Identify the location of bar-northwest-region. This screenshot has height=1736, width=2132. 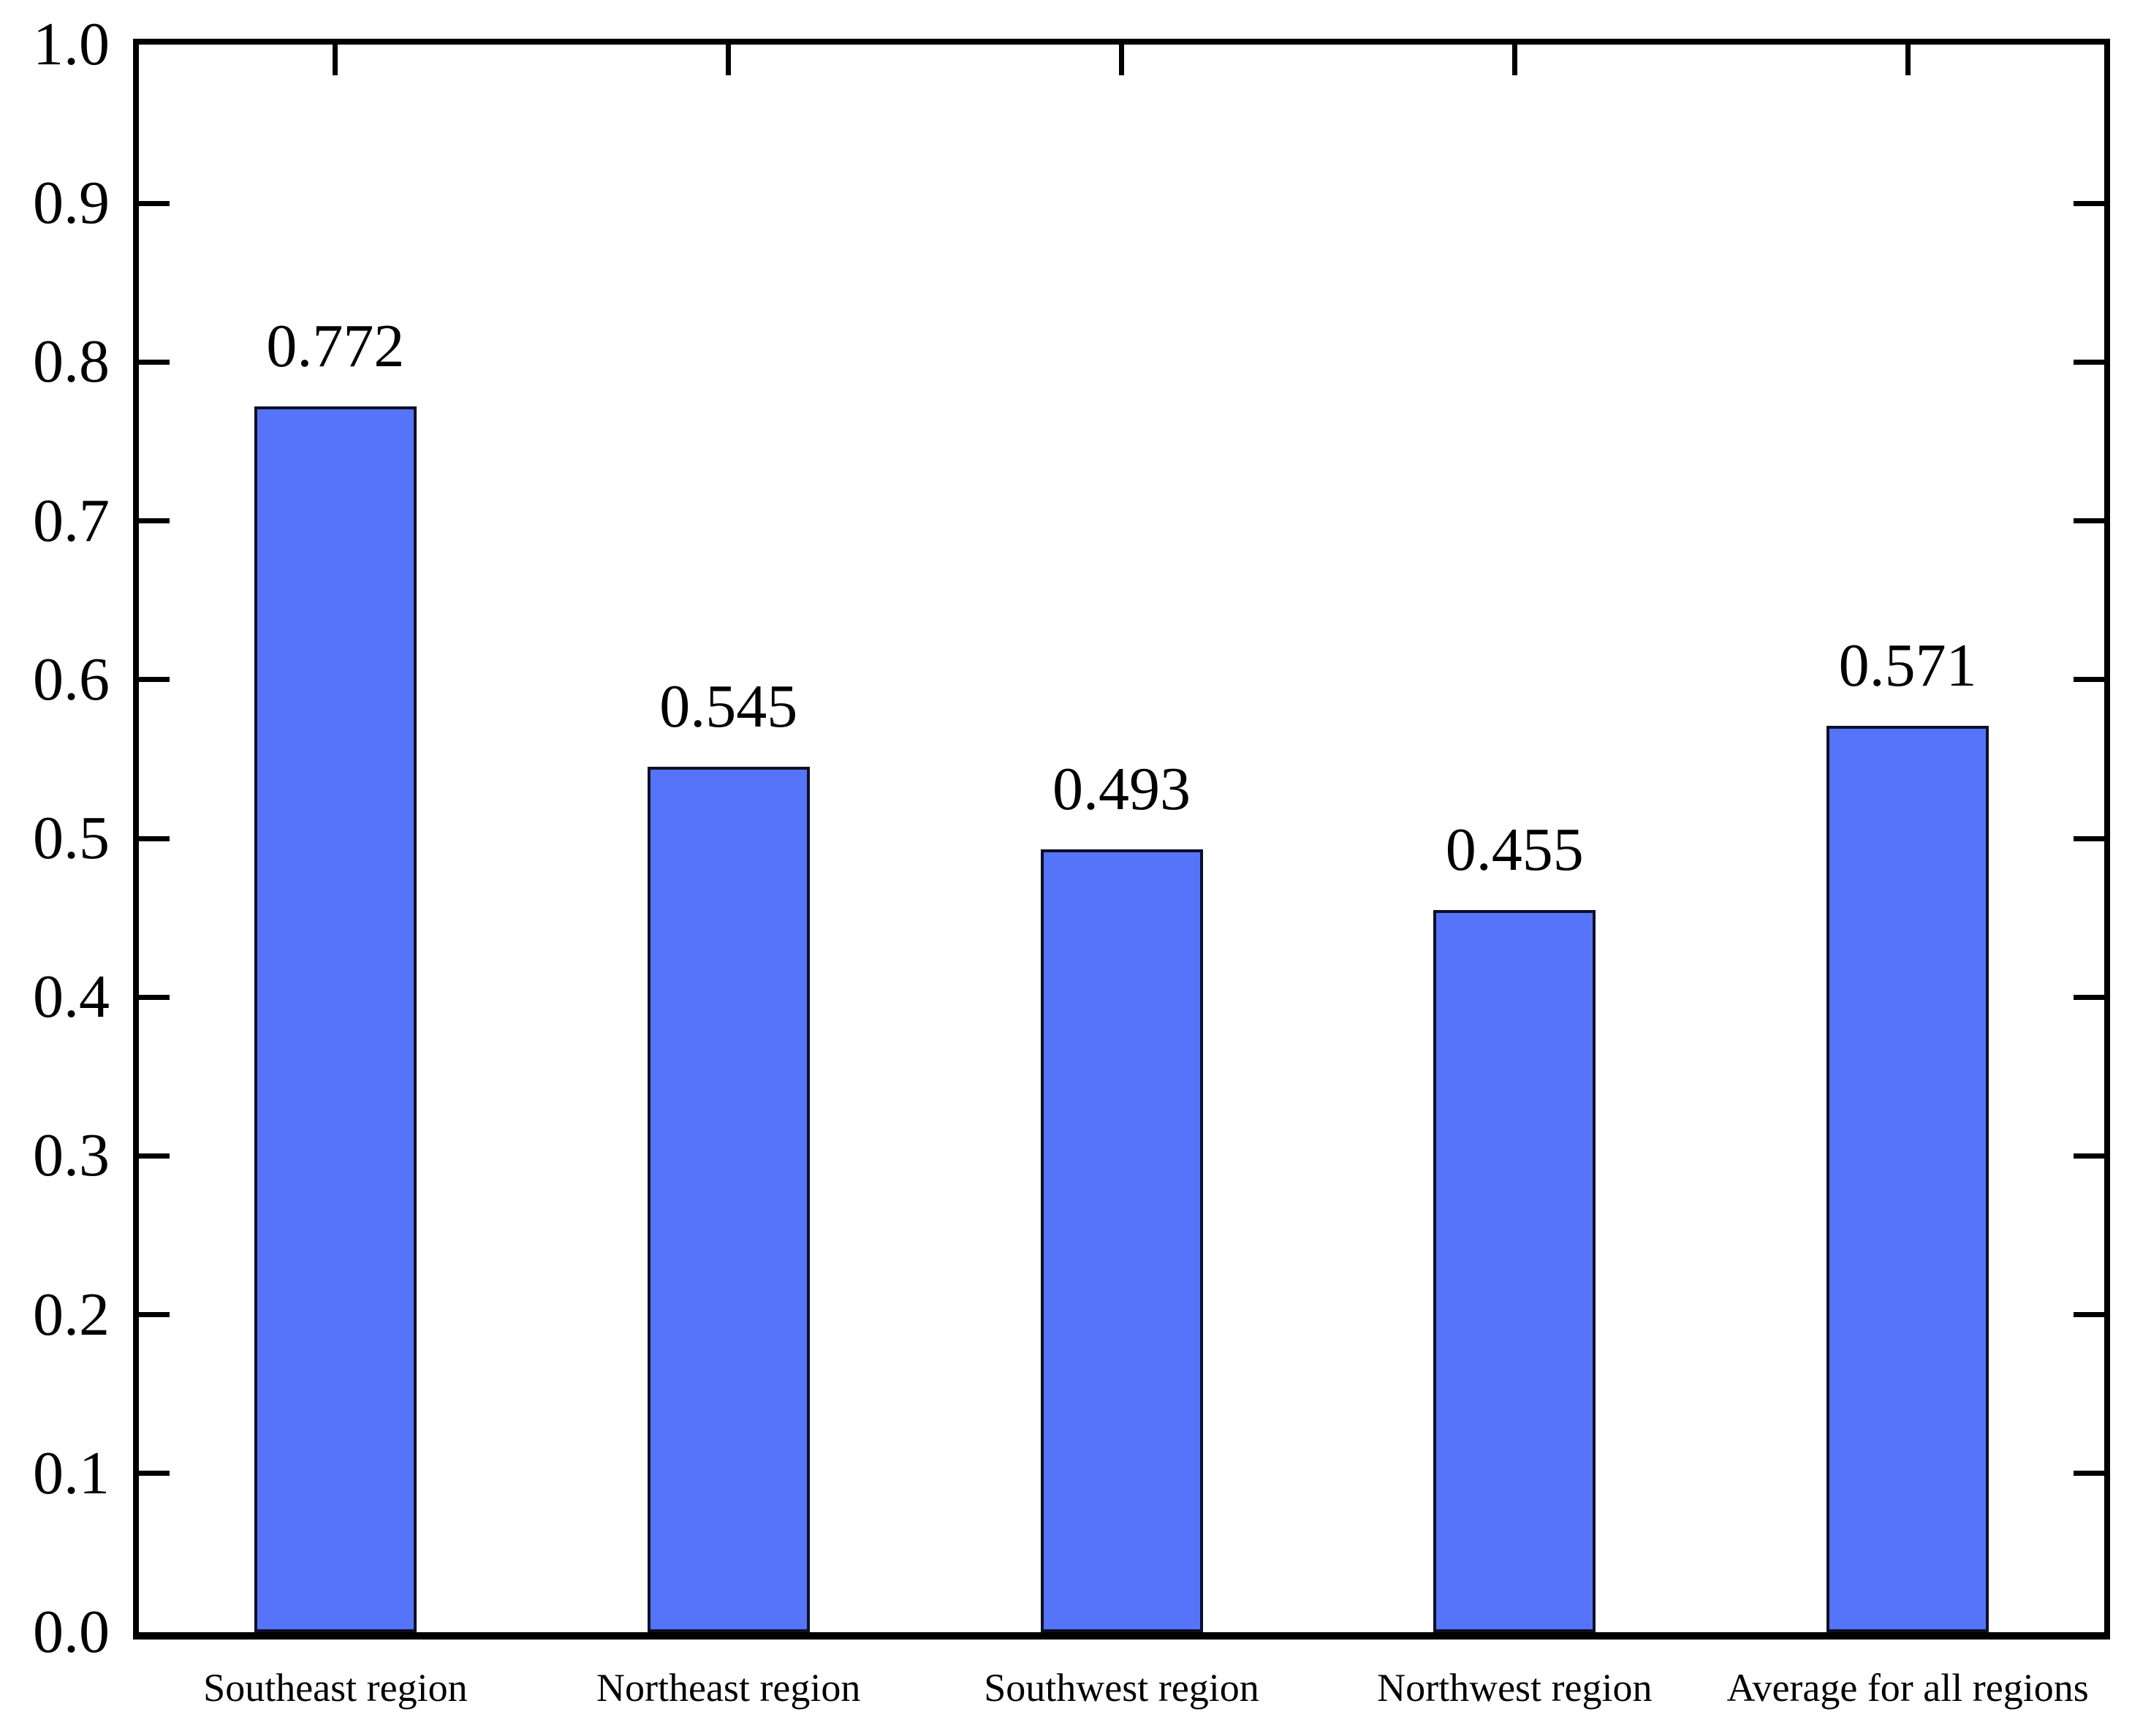
(1514, 1270).